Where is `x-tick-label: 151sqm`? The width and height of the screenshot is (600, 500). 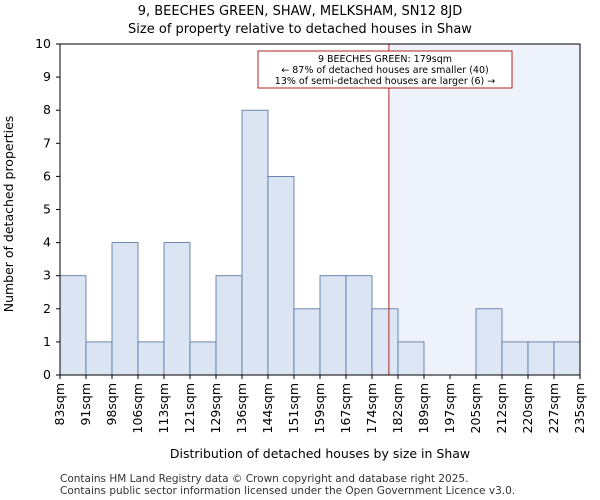 x-tick-label: 151sqm is located at coordinates (293, 408).